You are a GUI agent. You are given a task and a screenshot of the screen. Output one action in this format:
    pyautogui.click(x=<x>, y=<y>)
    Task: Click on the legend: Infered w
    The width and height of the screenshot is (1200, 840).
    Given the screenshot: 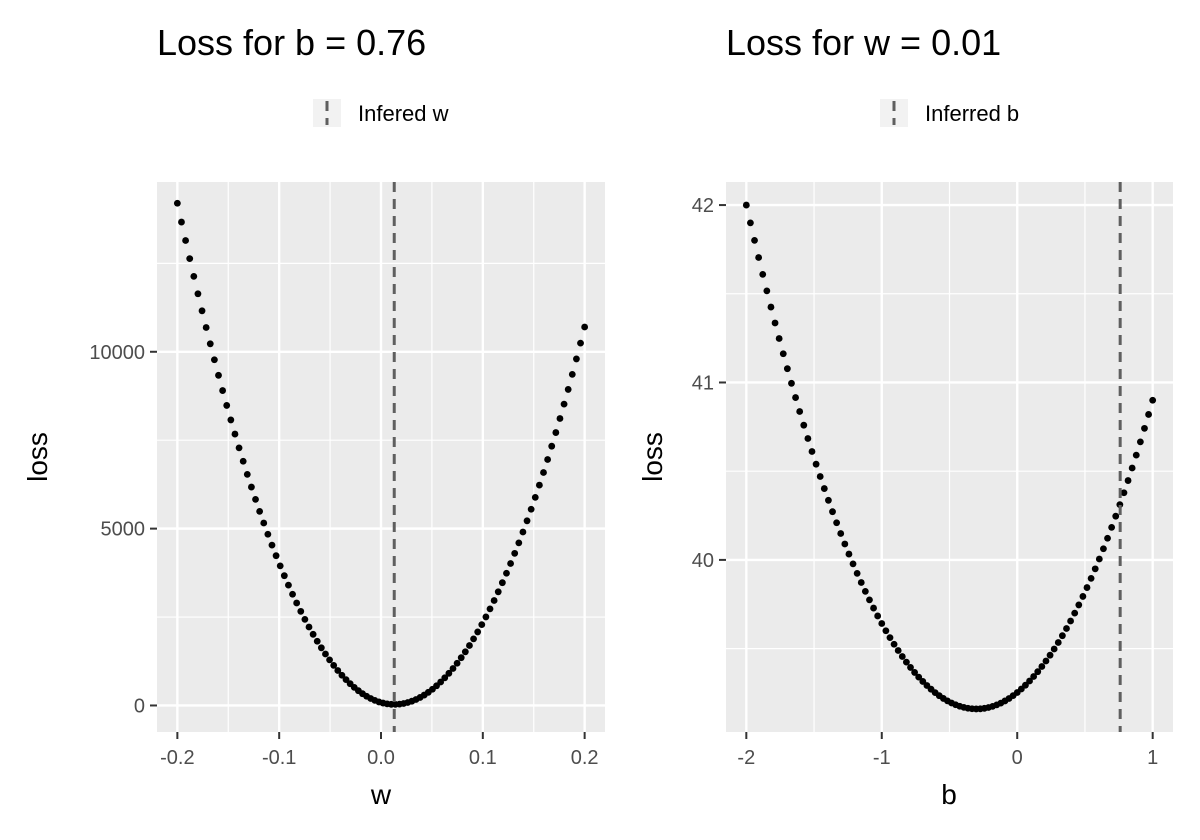 What is the action you would take?
    pyautogui.click(x=381, y=113)
    